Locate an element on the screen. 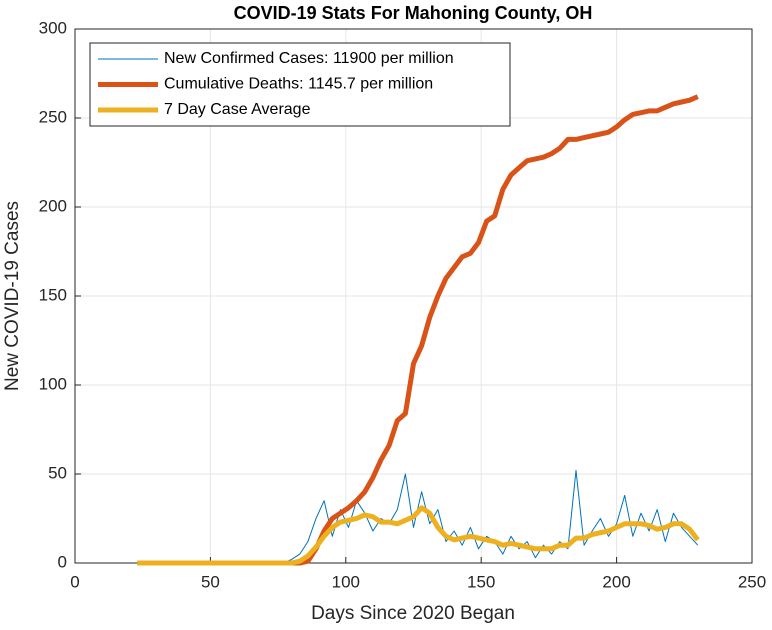 This screenshot has width=772, height=630. x-axis-label: Days Since 2020 Began is located at coordinates (413, 613).